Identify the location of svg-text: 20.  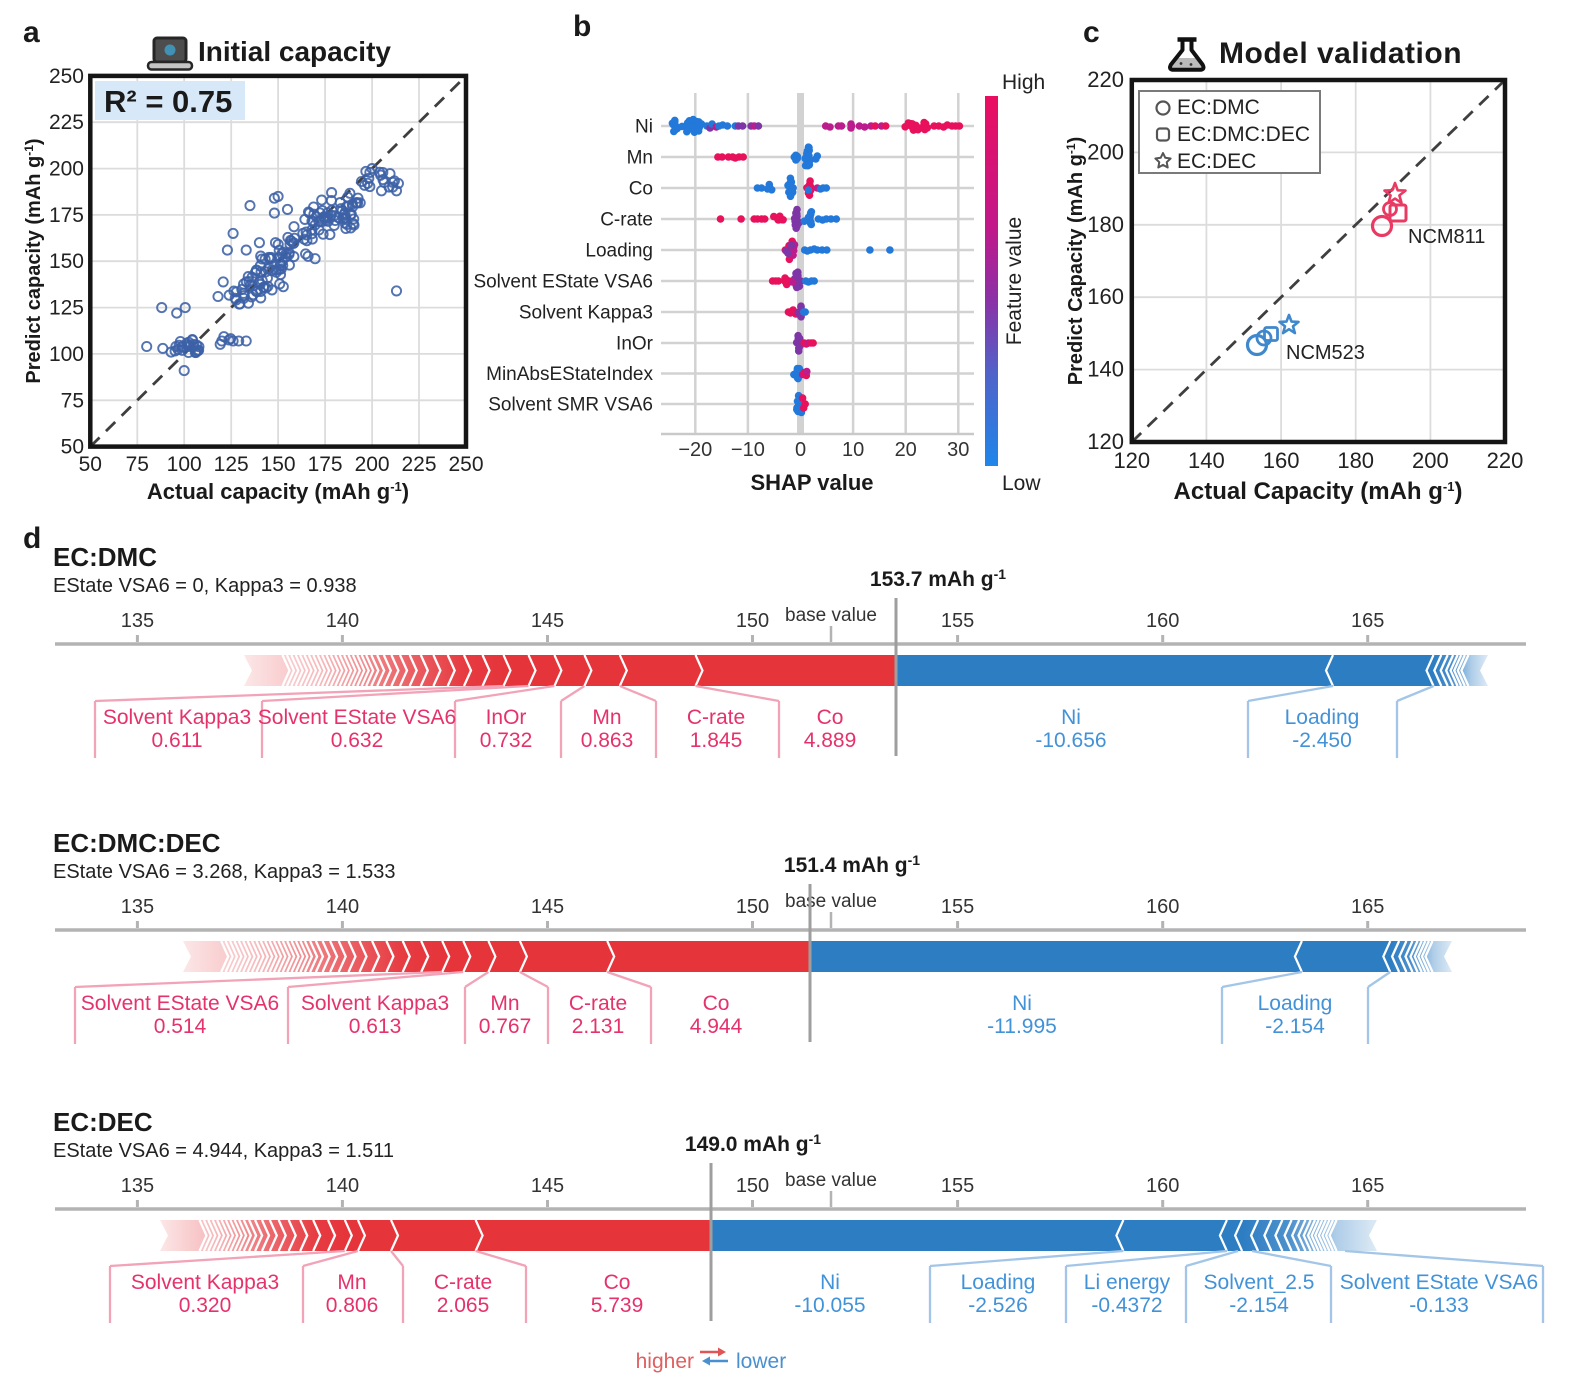
(906, 450).